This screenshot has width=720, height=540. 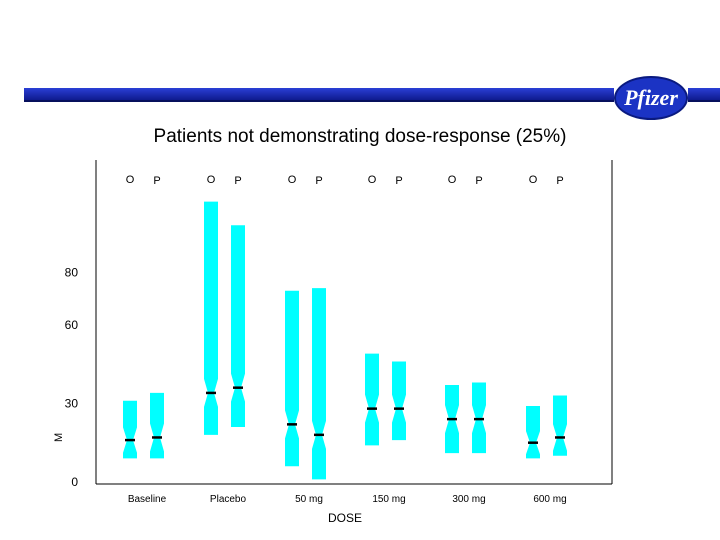 I want to click on header-bar-right, so click(x=704, y=95).